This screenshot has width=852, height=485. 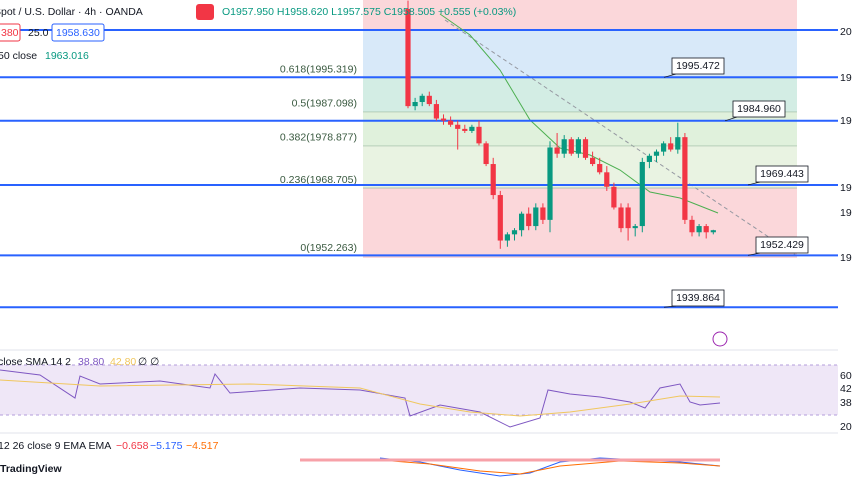 I want to click on spread: 25.0, so click(x=38, y=33).